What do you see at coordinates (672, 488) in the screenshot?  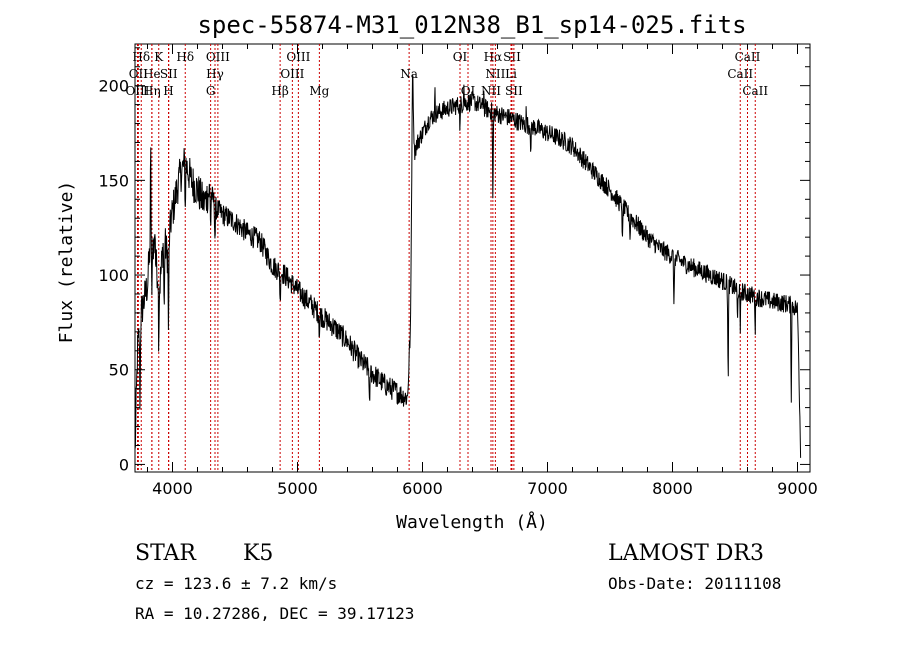 I see `x-tick-label: 8000` at bounding box center [672, 488].